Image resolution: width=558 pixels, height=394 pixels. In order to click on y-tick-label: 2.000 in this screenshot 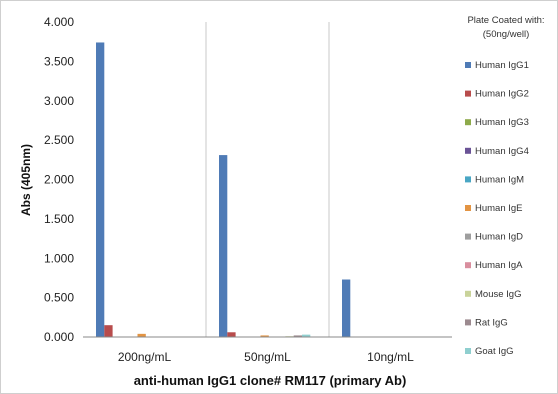, I will do `click(59, 180)`.